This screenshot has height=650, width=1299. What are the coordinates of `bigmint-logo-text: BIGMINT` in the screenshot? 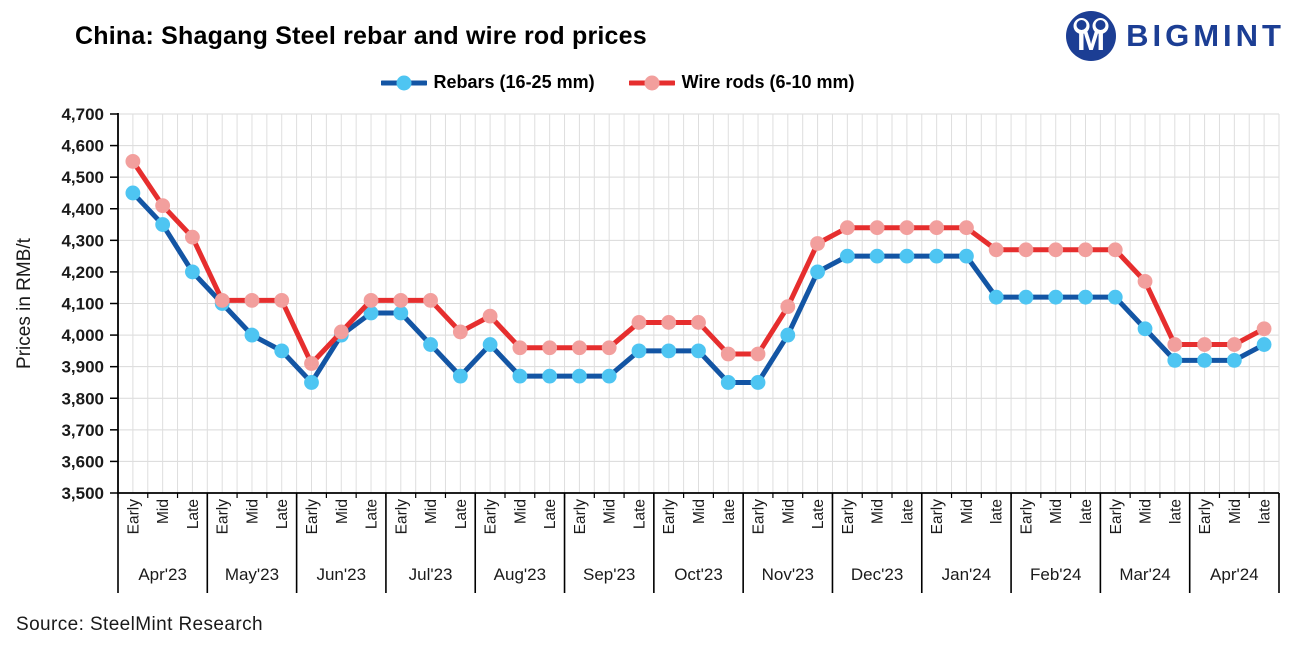 It's located at (1205, 35).